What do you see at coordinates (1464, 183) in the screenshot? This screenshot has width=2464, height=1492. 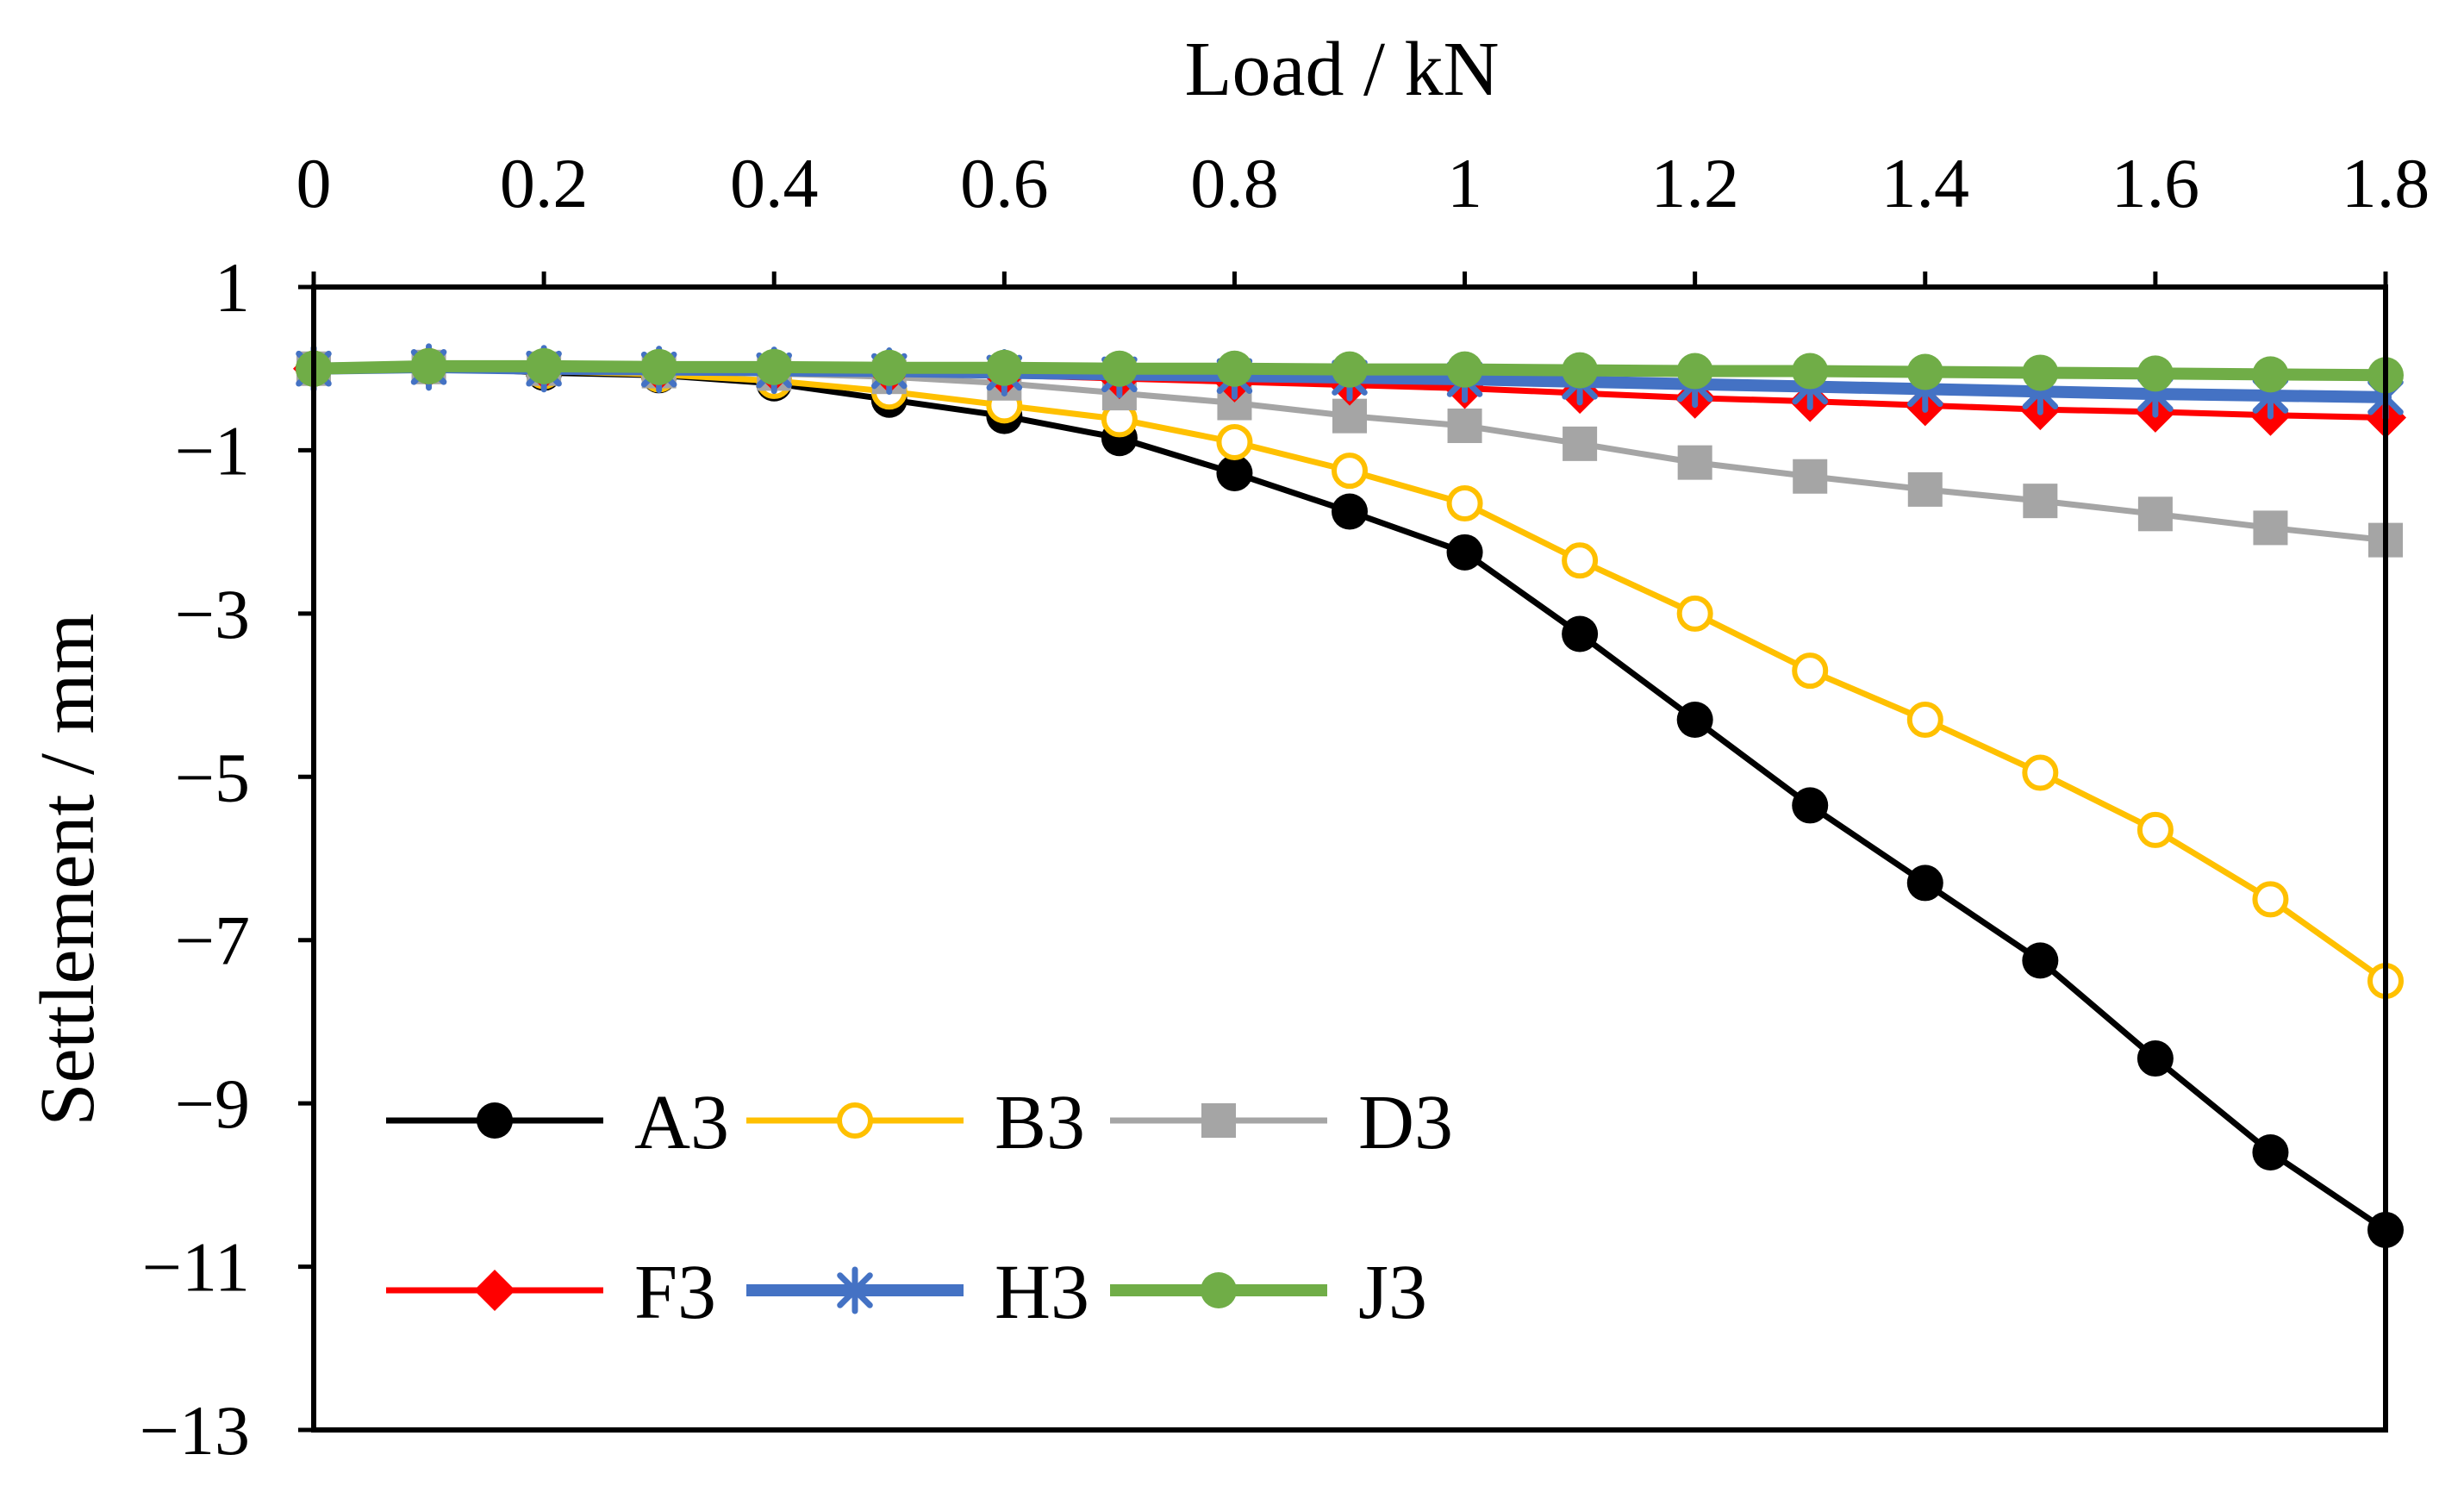 I see `x-tick-label: 1` at bounding box center [1464, 183].